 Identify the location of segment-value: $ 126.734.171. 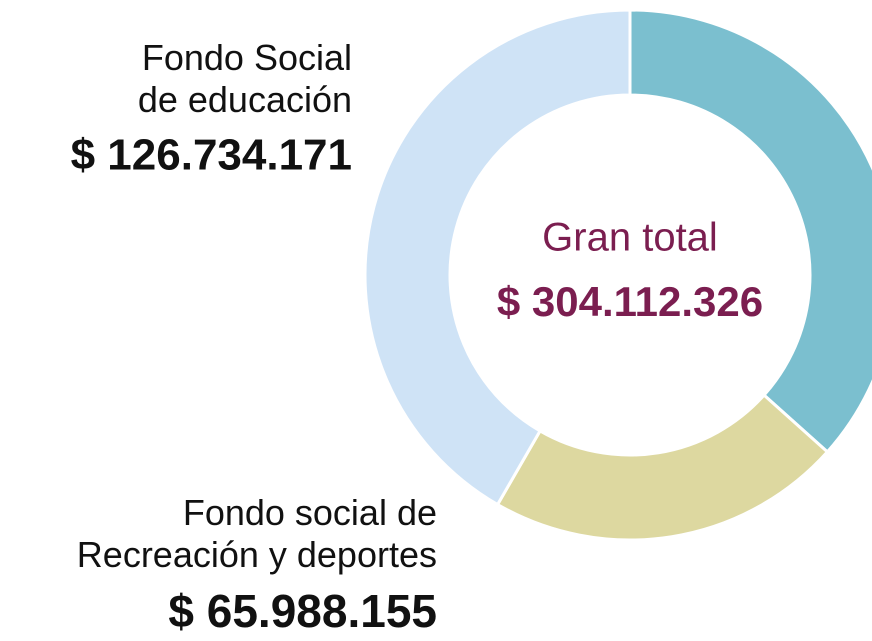
(211, 155).